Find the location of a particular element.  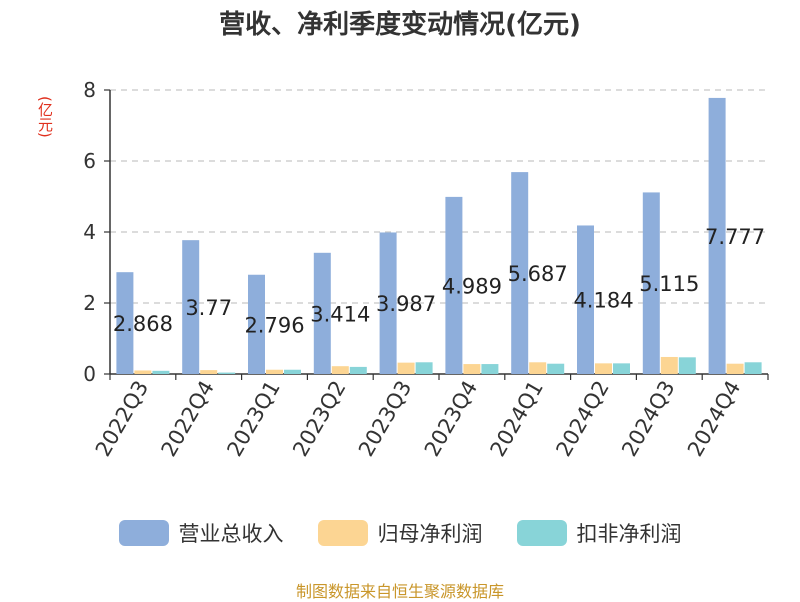

y-tick-label: 2 is located at coordinates (89, 303).